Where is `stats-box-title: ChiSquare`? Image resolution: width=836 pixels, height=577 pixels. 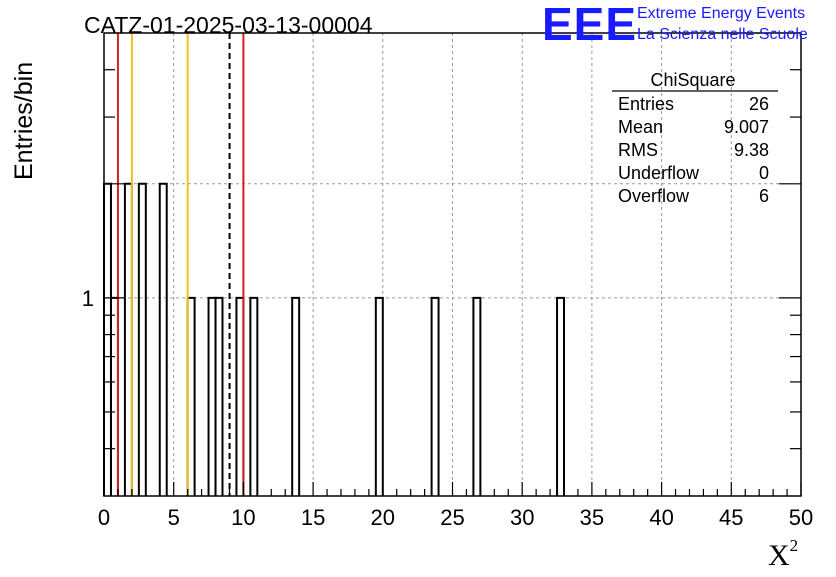
stats-box-title: ChiSquare is located at coordinates (692, 80).